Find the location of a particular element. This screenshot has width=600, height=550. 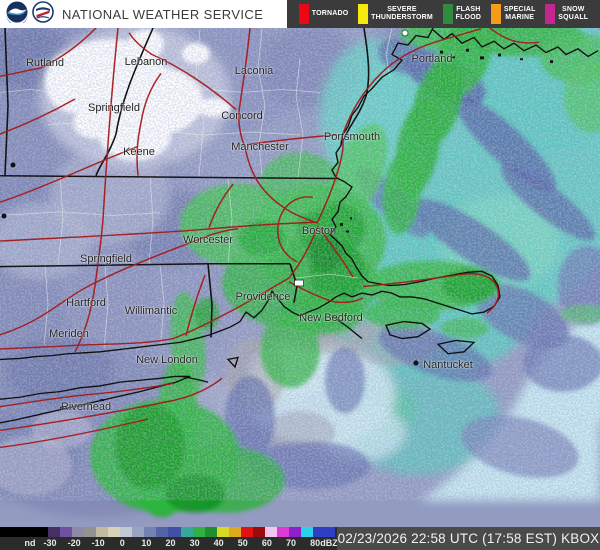

legend-item-snow: SNOW SQUALL is located at coordinates (566, 14).